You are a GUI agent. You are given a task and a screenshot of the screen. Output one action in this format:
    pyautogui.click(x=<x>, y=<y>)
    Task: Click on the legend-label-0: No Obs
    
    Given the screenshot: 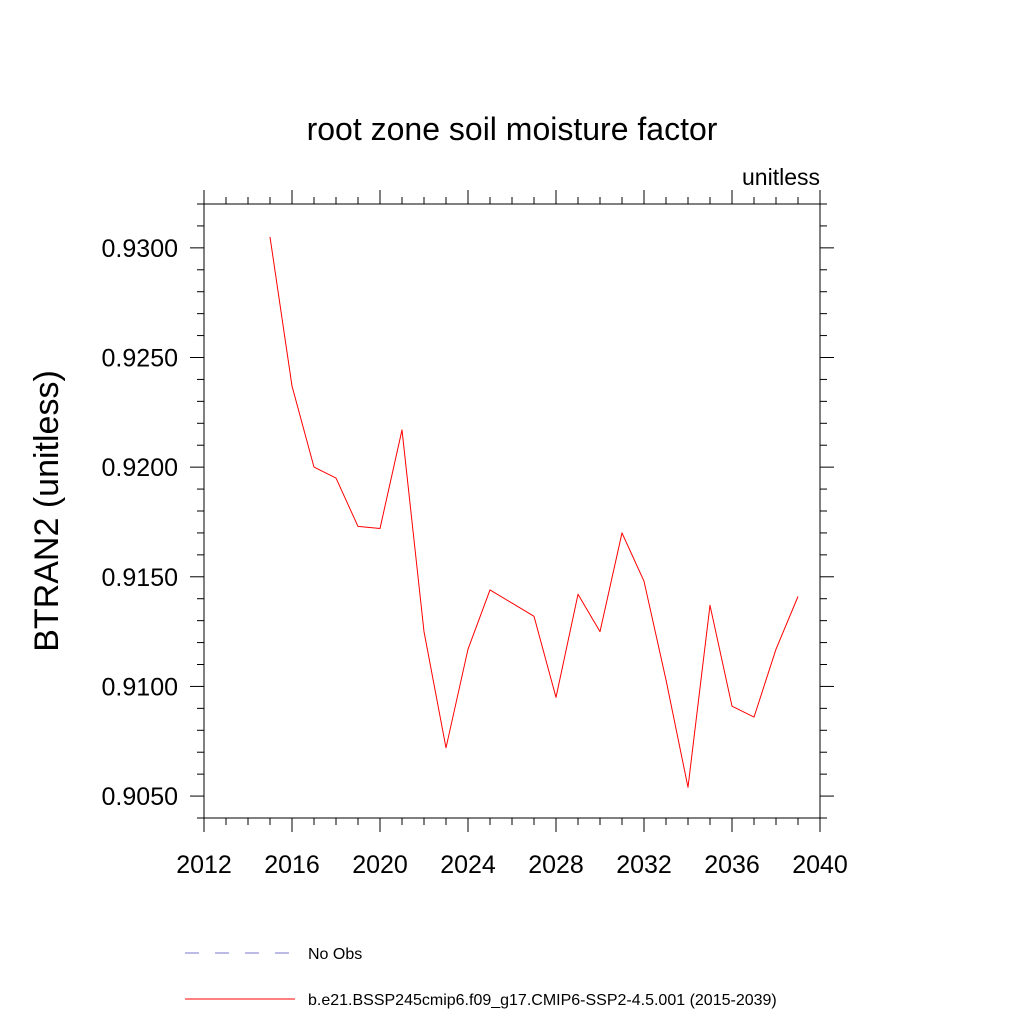 What is the action you would take?
    pyautogui.click(x=335, y=954)
    